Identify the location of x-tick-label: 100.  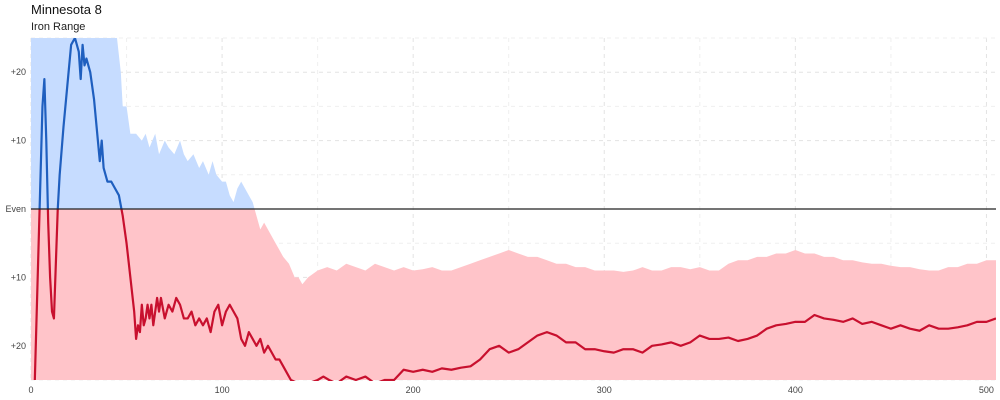
(222, 390).